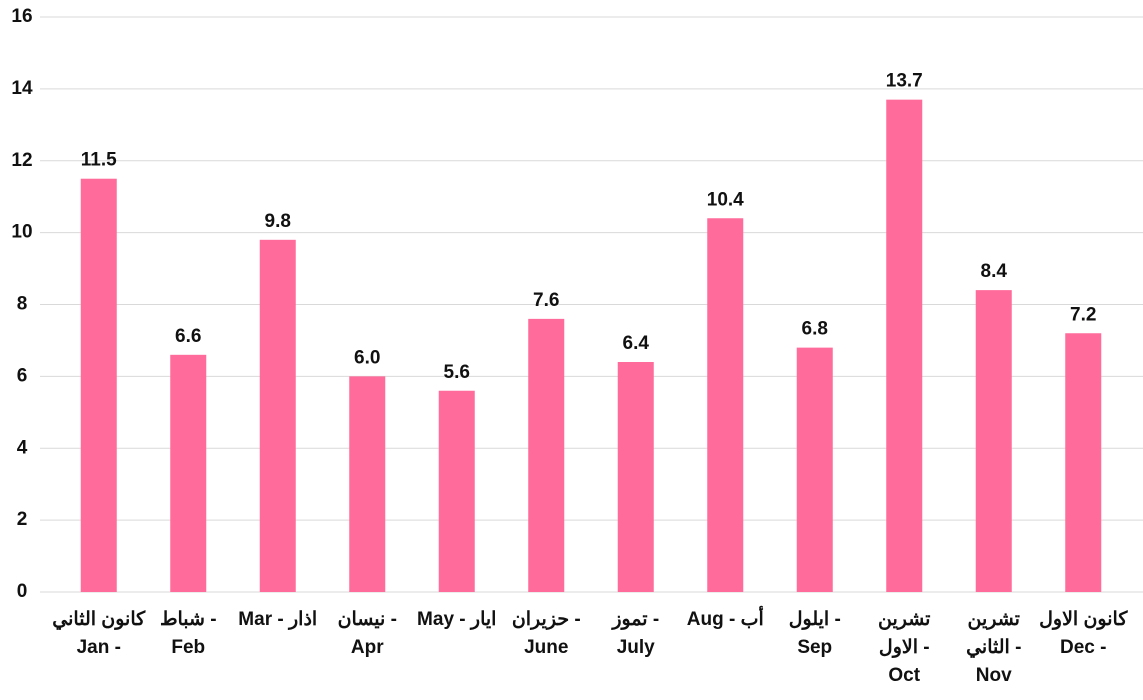  What do you see at coordinates (277, 619) in the screenshot?
I see `x-tick-label: Mar - اذار` at bounding box center [277, 619].